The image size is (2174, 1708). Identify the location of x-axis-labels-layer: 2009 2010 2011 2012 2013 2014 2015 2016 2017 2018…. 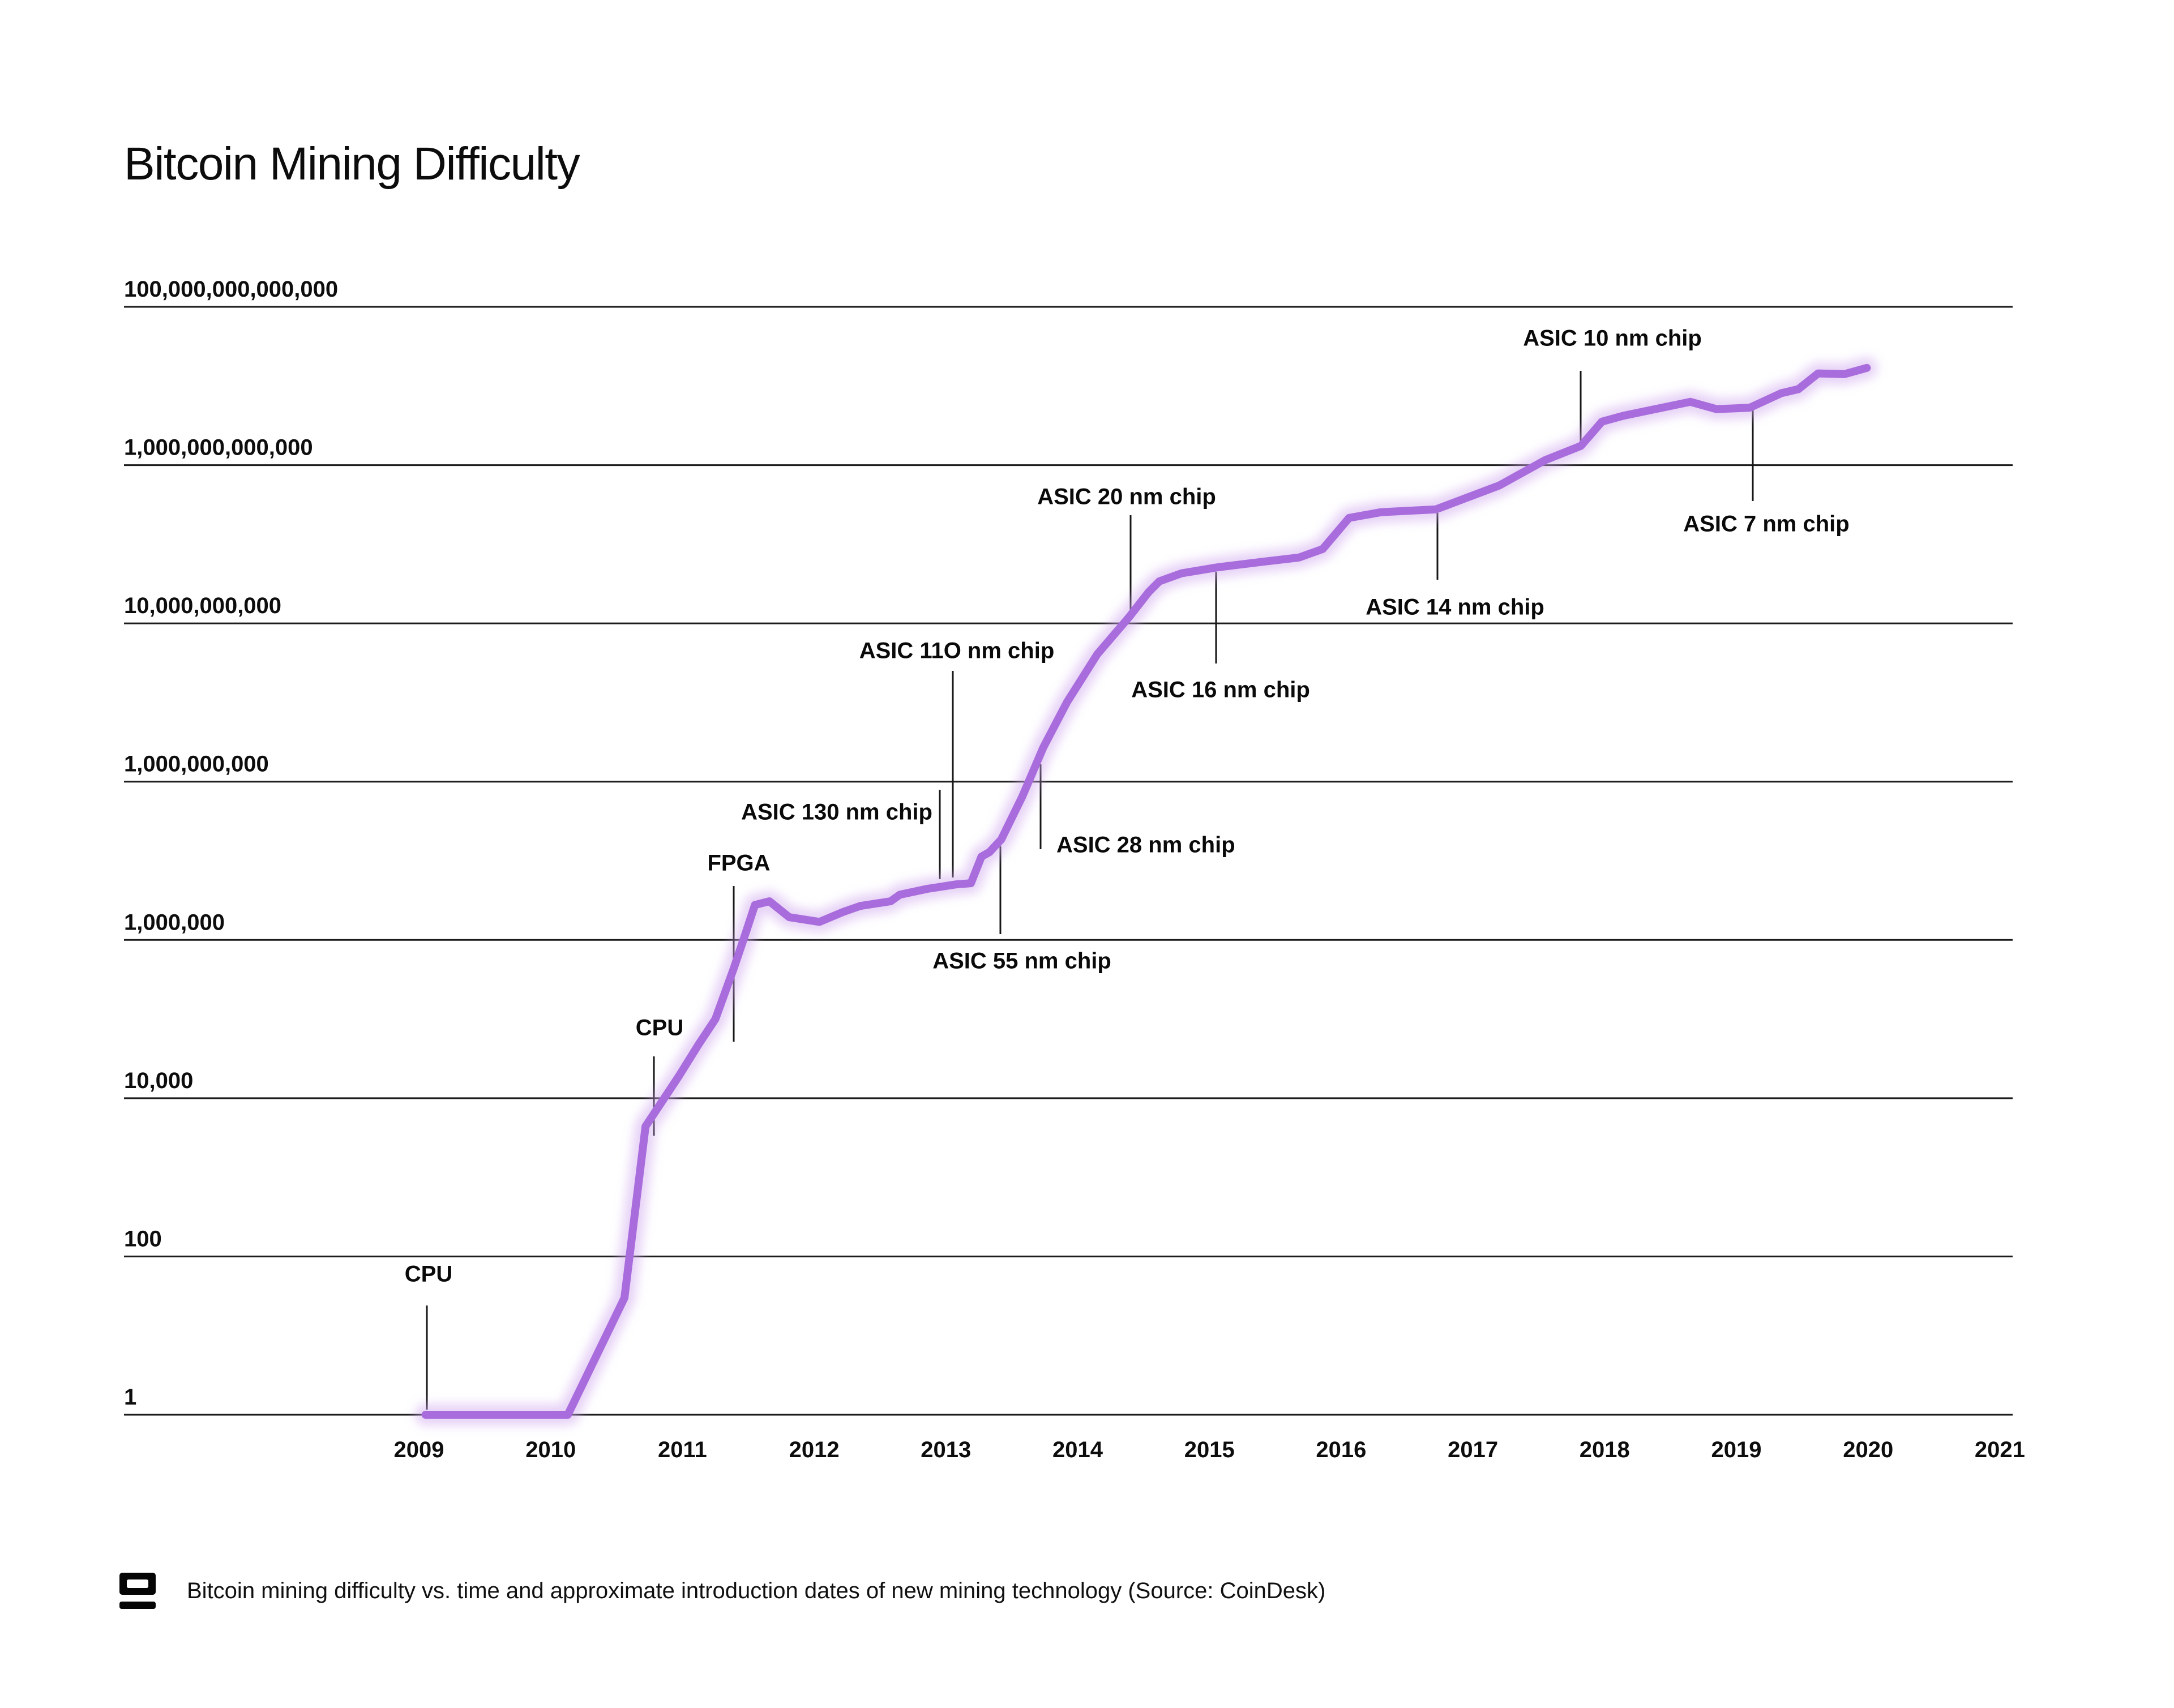
(1209, 1450).